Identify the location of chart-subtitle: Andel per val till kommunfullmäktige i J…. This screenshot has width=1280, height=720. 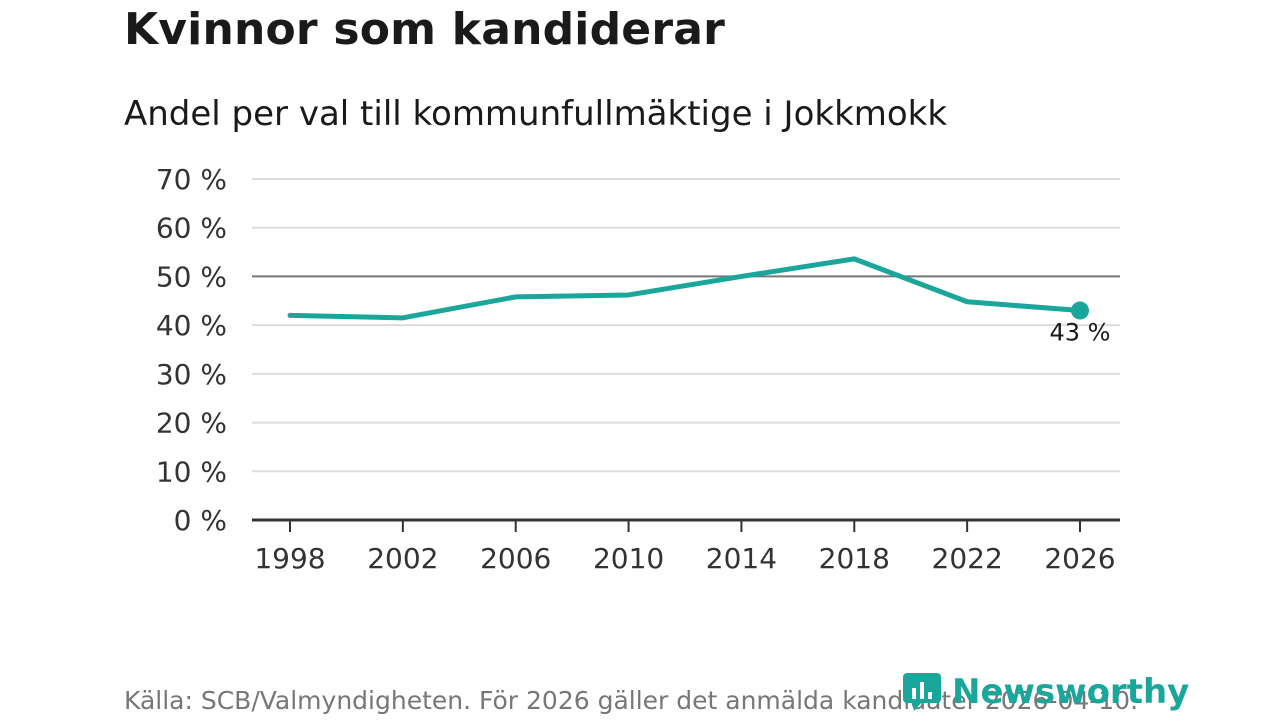
(536, 114).